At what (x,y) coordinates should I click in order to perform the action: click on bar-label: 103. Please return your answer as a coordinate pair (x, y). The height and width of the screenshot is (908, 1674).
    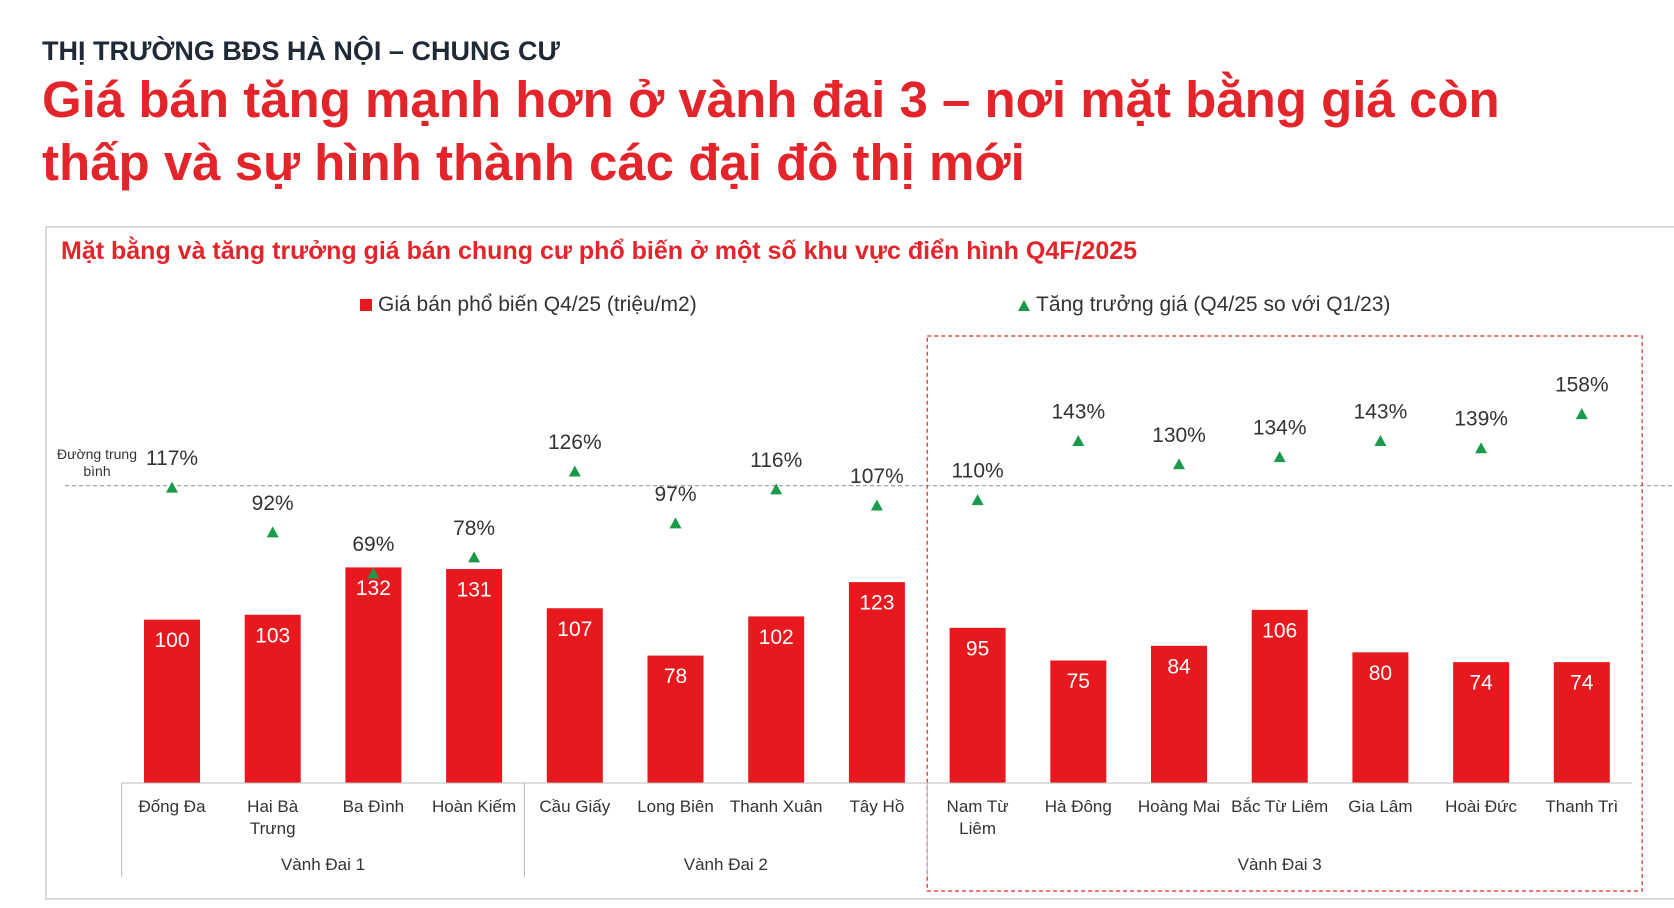
    Looking at the image, I should click on (272, 635).